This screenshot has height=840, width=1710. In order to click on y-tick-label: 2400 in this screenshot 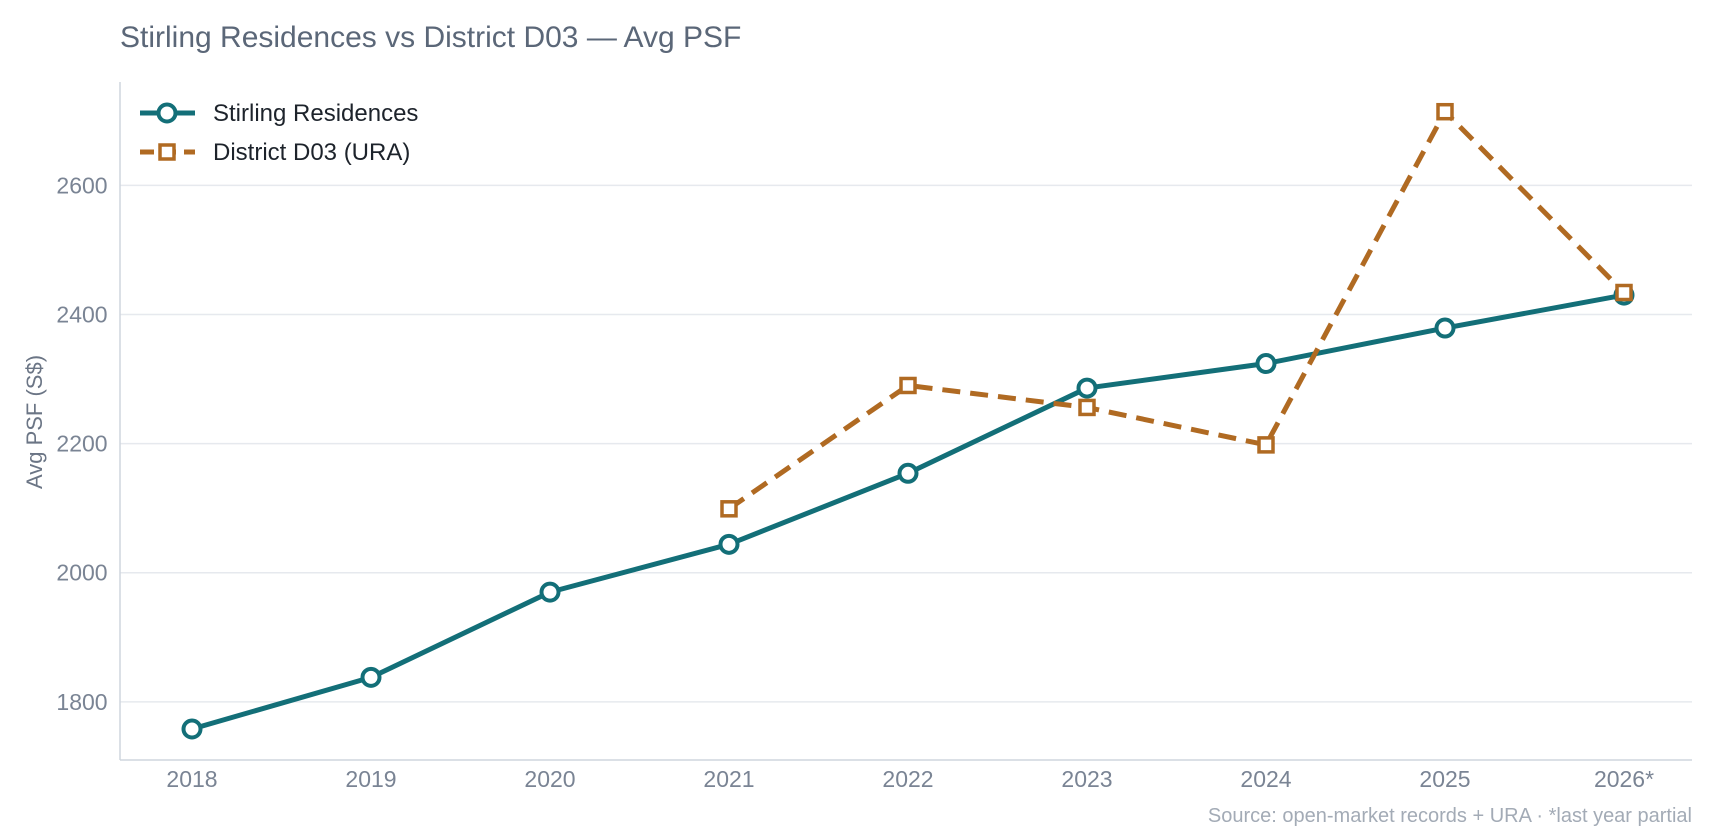, I will do `click(81, 314)`.